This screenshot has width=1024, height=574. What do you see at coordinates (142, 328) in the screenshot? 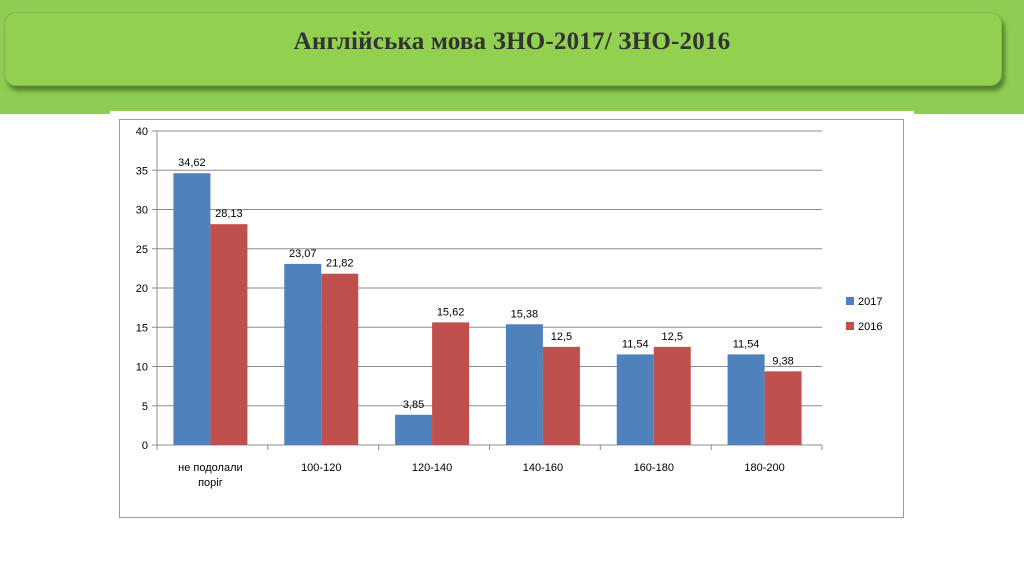
I see `y-tick-label: 15` at bounding box center [142, 328].